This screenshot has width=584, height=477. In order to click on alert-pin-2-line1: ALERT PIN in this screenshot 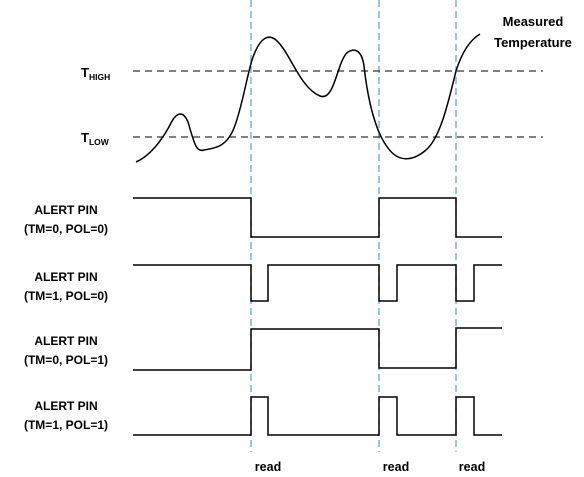, I will do `click(65, 277)`.